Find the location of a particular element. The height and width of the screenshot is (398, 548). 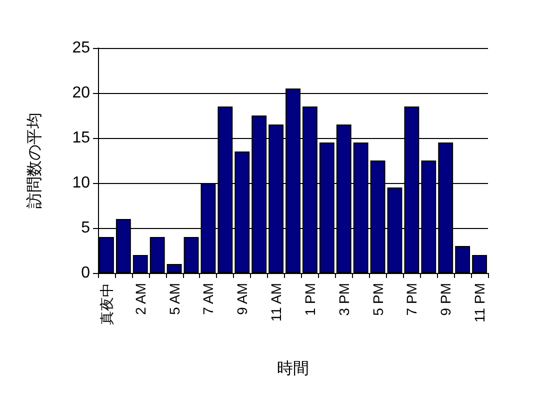

x-tick-label: 5 PM is located at coordinates (378, 299).